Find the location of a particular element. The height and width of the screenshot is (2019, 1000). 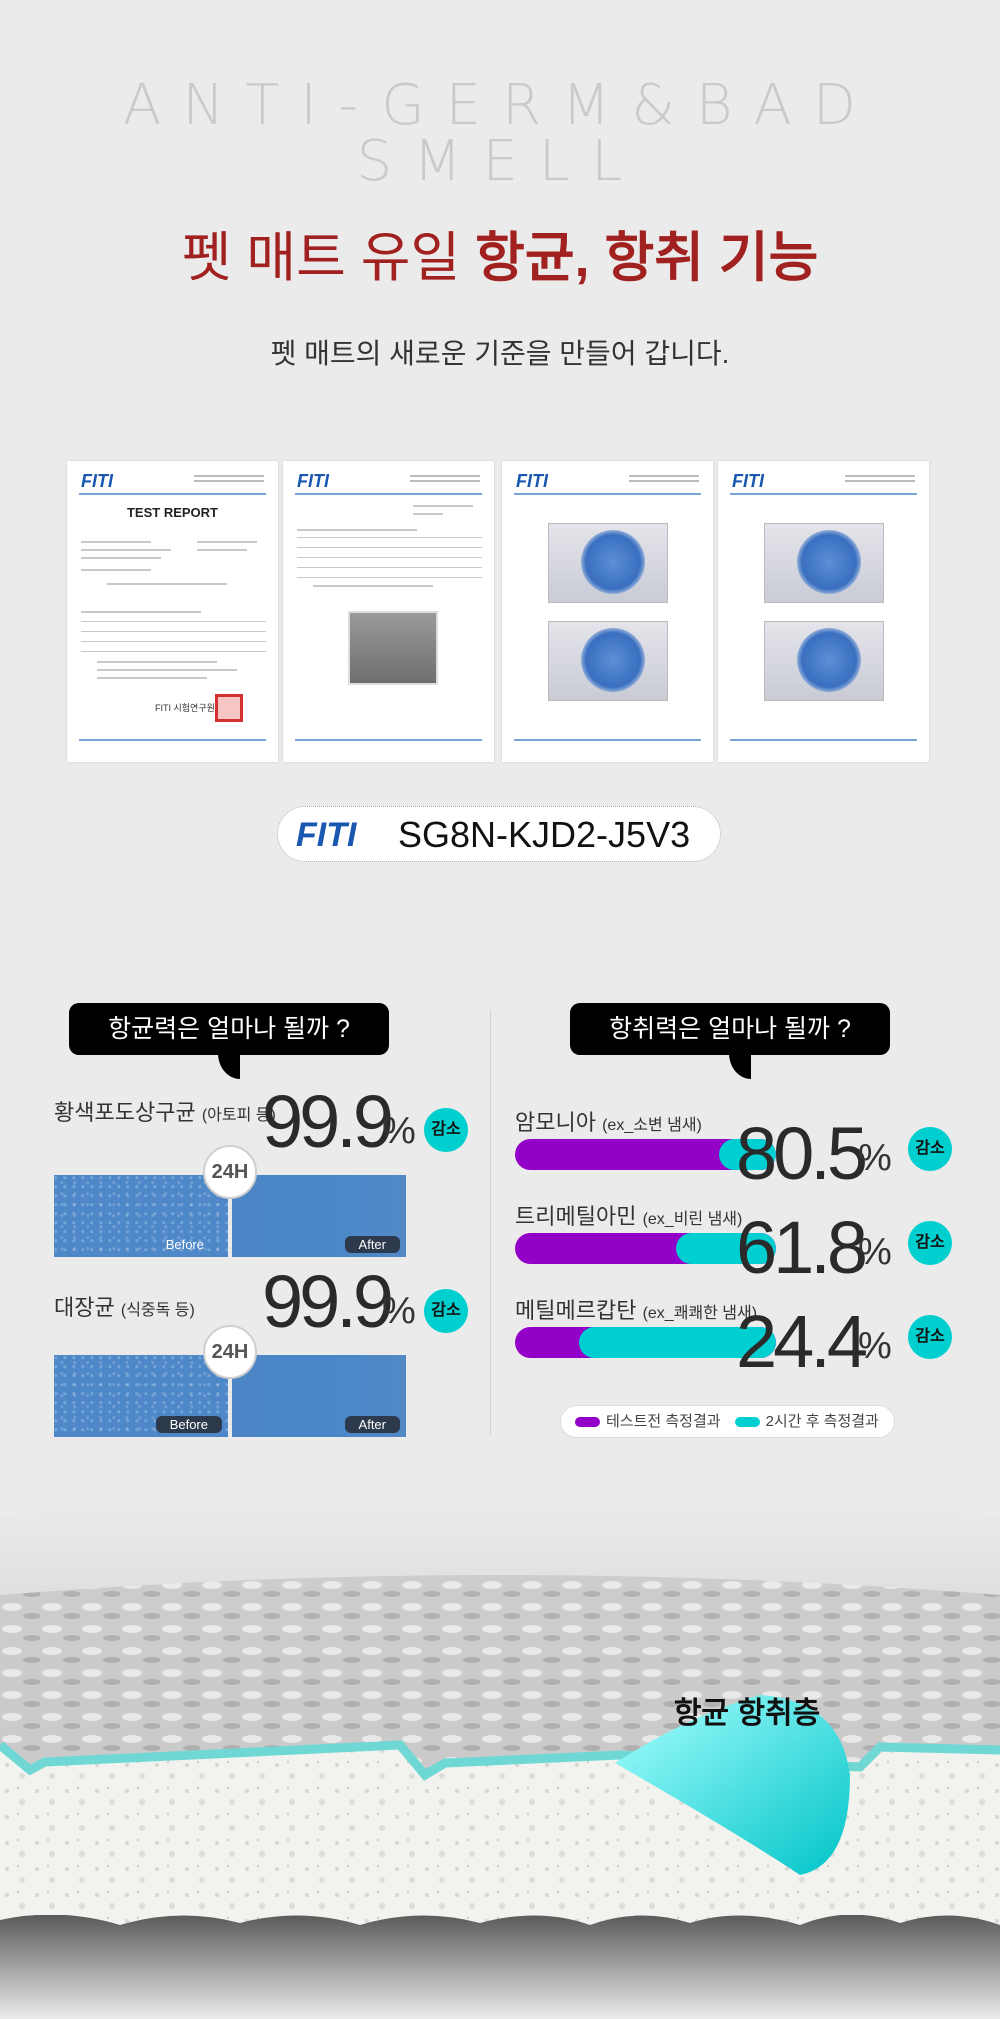

odor-name: 트리메틸아민 (ex_비린 냄새) is located at coordinates (629, 1216).